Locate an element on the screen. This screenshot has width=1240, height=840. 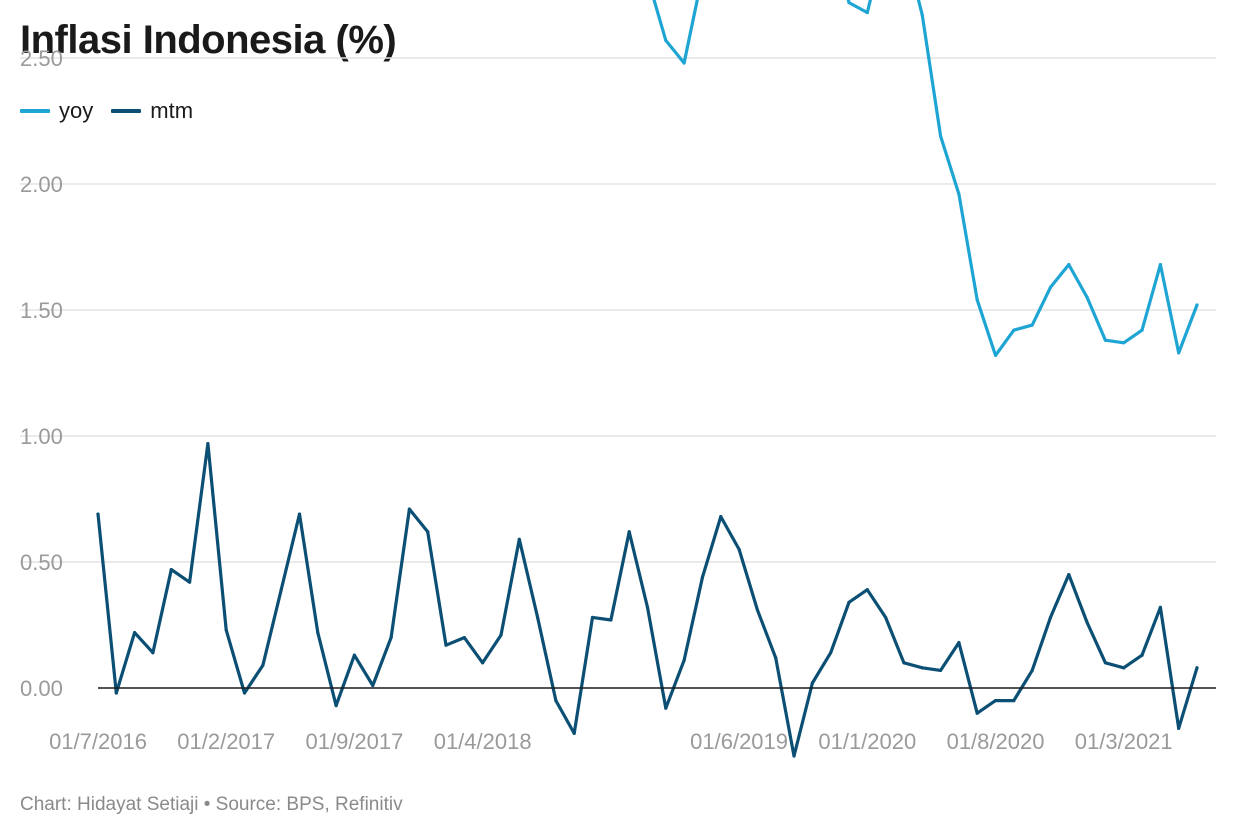
y-tick-label: 1.00 is located at coordinates (41, 436).